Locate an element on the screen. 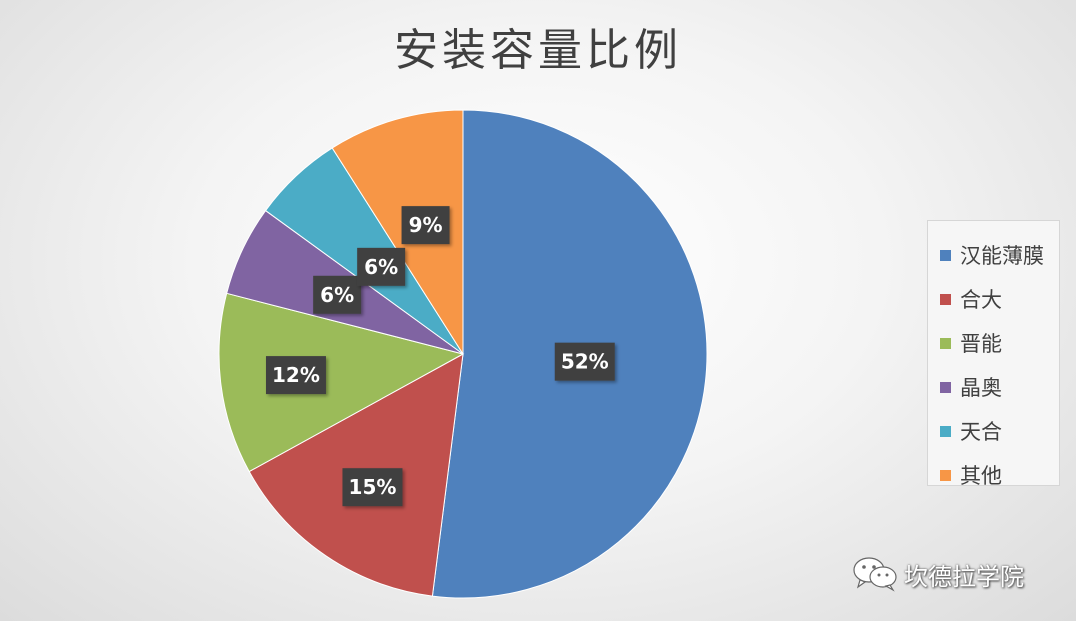  legend-label: 其他 is located at coordinates (981, 476).